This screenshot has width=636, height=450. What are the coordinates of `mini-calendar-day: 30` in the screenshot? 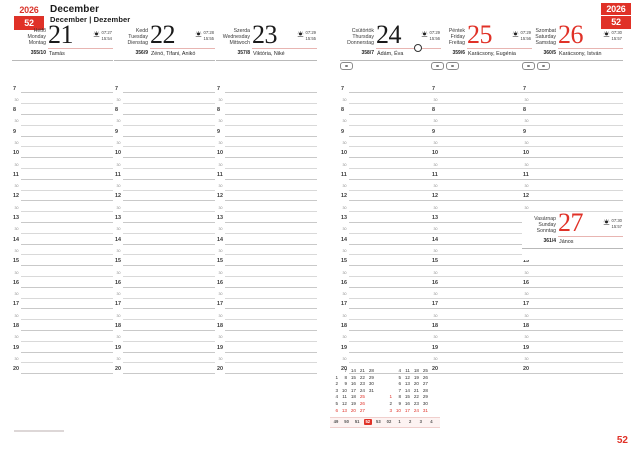 It's located at (371, 384).